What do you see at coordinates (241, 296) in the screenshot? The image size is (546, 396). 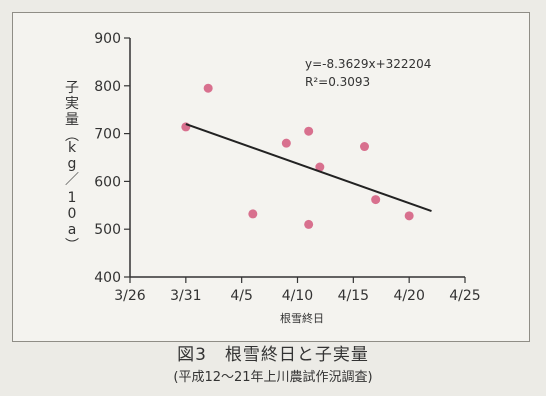 I see `x-tick-label: 4/5` at bounding box center [241, 296].